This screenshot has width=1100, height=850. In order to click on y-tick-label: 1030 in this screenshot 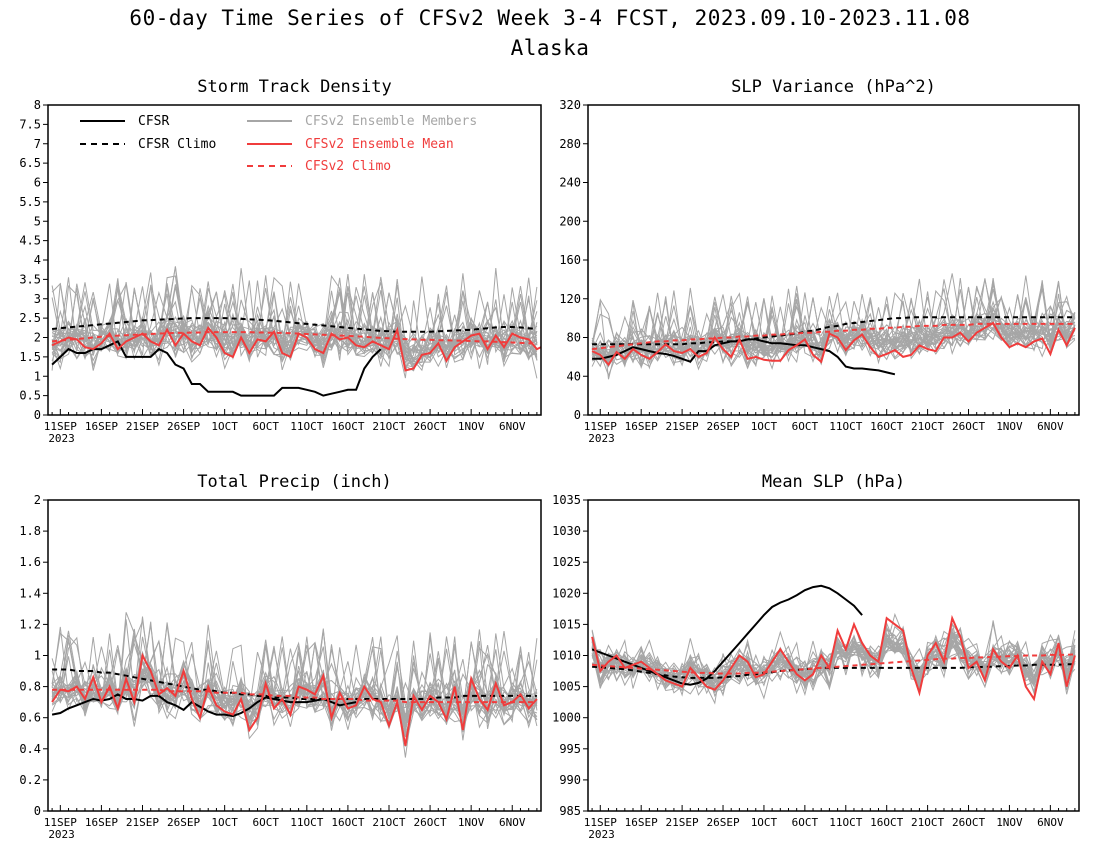, I will do `click(566, 531)`.